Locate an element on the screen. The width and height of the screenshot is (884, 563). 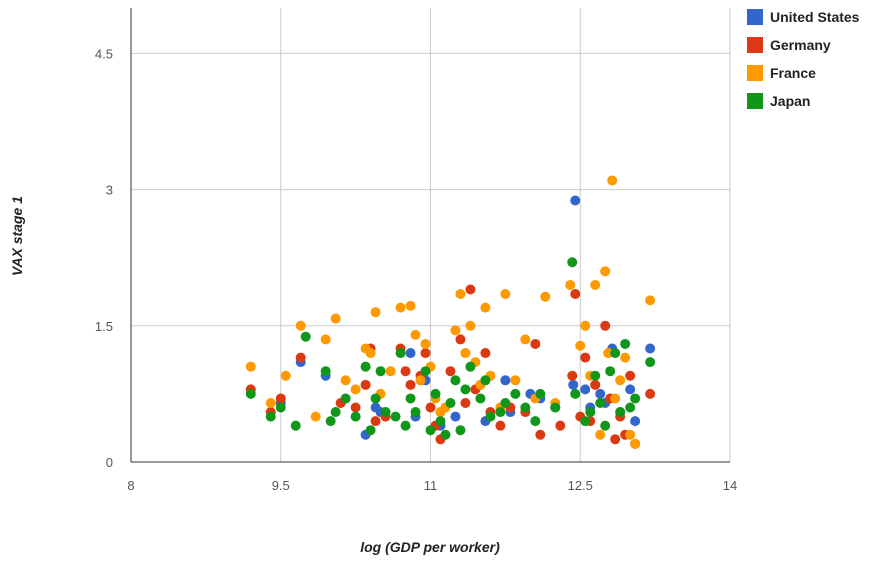
x-tick-label: 8 is located at coordinates (130, 485).